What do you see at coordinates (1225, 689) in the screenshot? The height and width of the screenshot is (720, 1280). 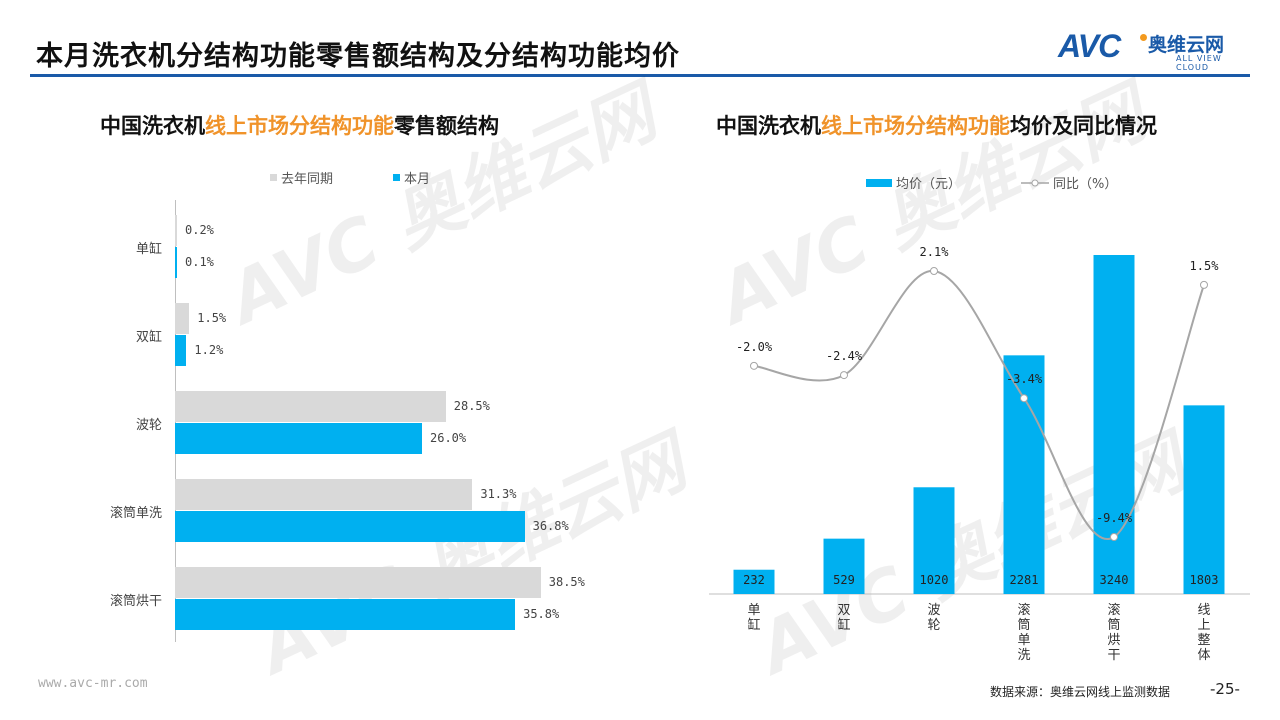 I see `page-number: -25-` at bounding box center [1225, 689].